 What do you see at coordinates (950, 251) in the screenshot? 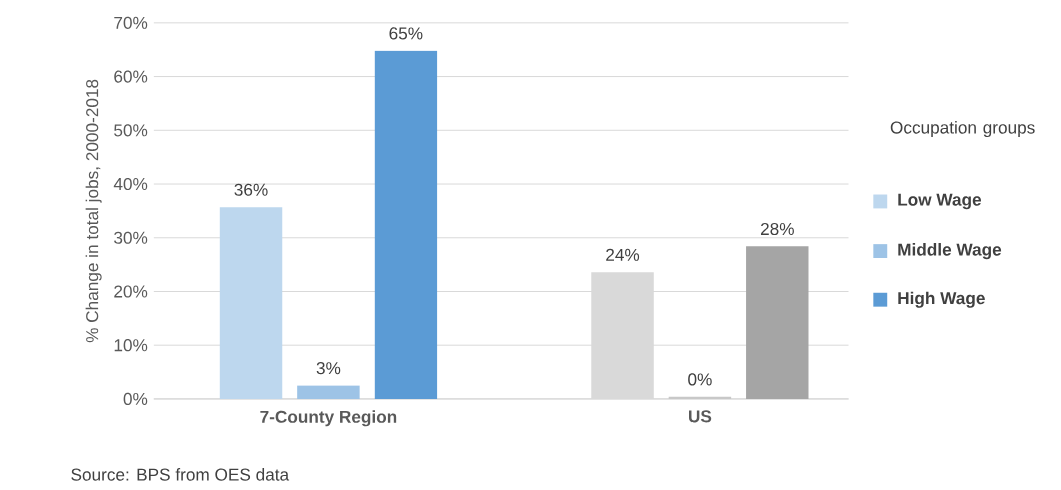
I see `legend-label: Middle Wage` at bounding box center [950, 251].